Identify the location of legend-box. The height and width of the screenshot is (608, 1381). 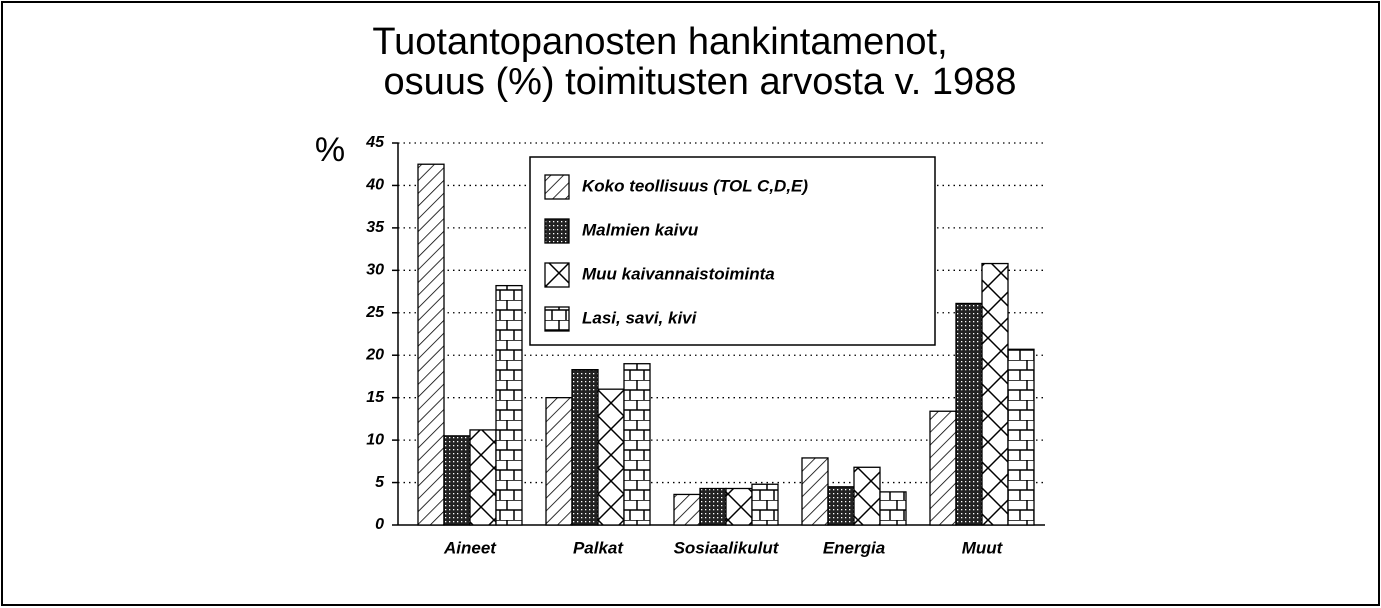
(732, 251).